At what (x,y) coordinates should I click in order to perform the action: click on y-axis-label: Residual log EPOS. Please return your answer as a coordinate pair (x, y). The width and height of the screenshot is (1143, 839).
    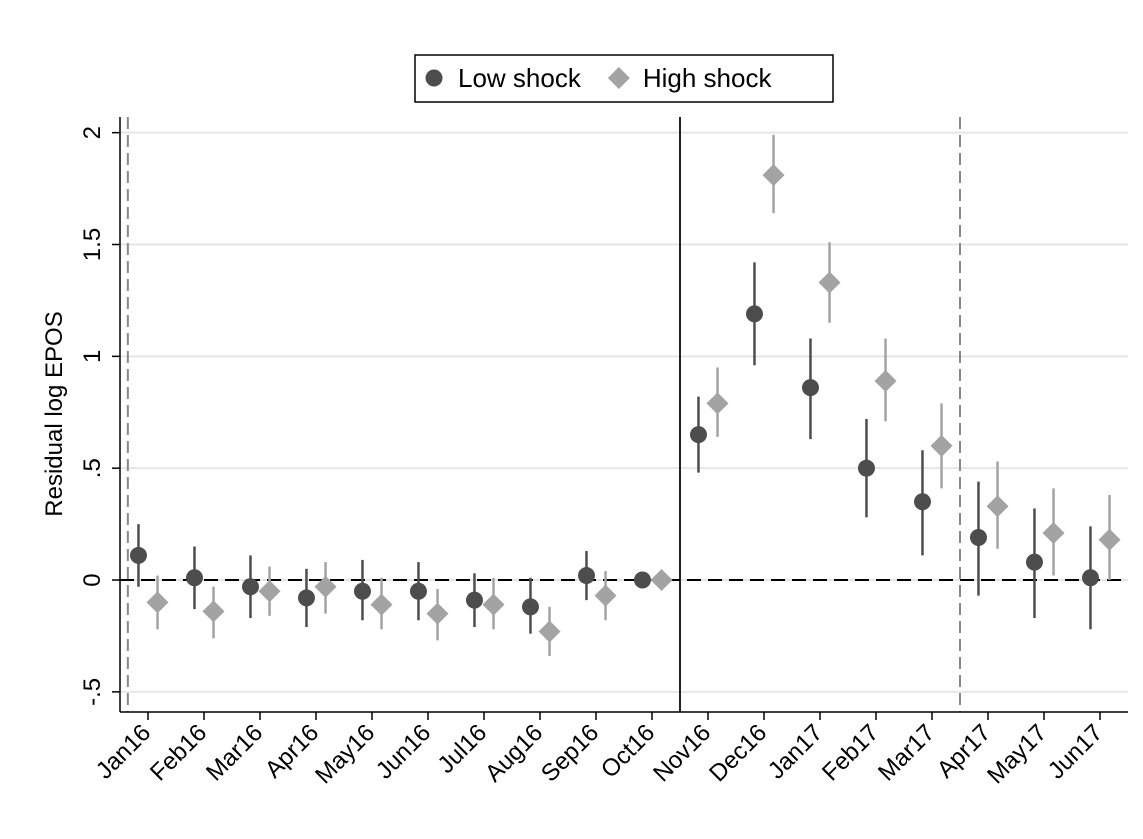
    Looking at the image, I should click on (54, 413).